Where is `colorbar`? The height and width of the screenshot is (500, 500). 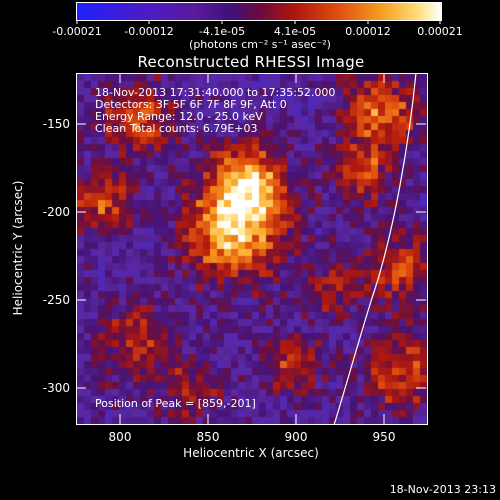
colorbar is located at coordinates (259, 11).